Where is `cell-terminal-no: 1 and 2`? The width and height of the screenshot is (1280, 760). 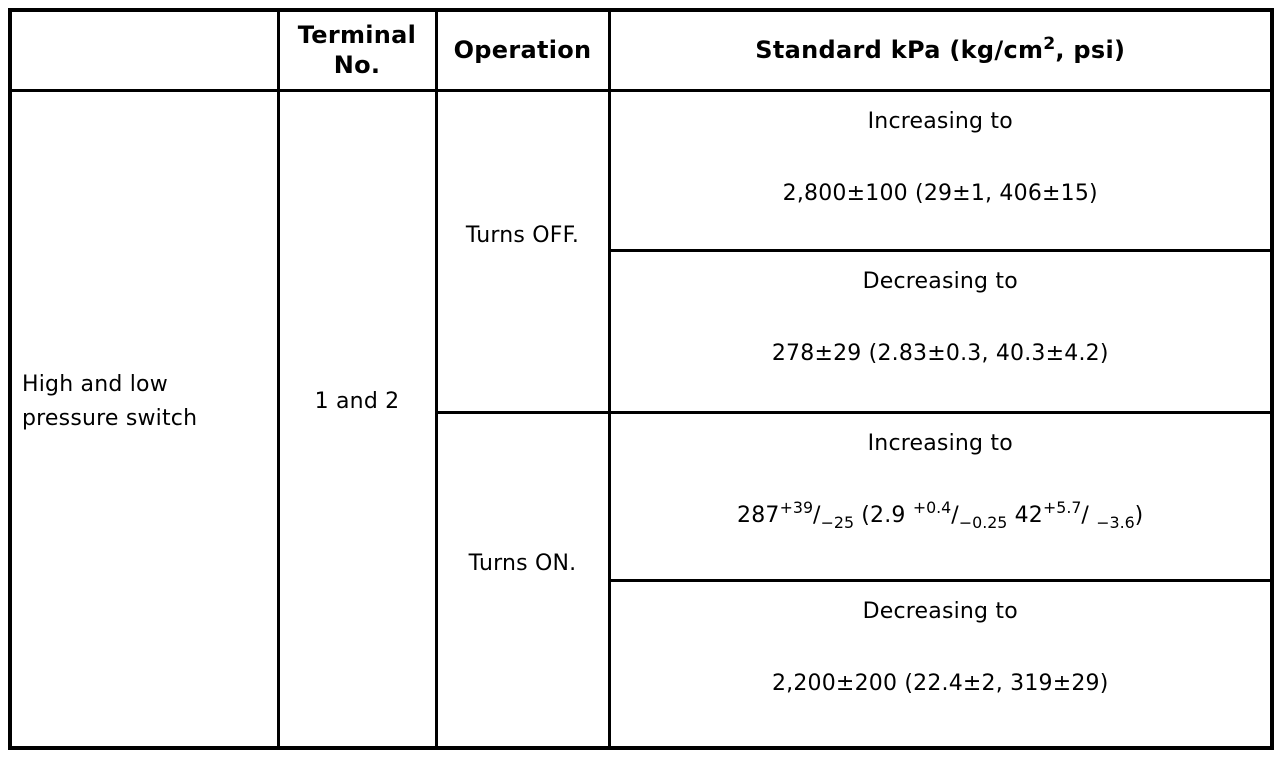
cell-terminal-no: 1 and 2 is located at coordinates (357, 419).